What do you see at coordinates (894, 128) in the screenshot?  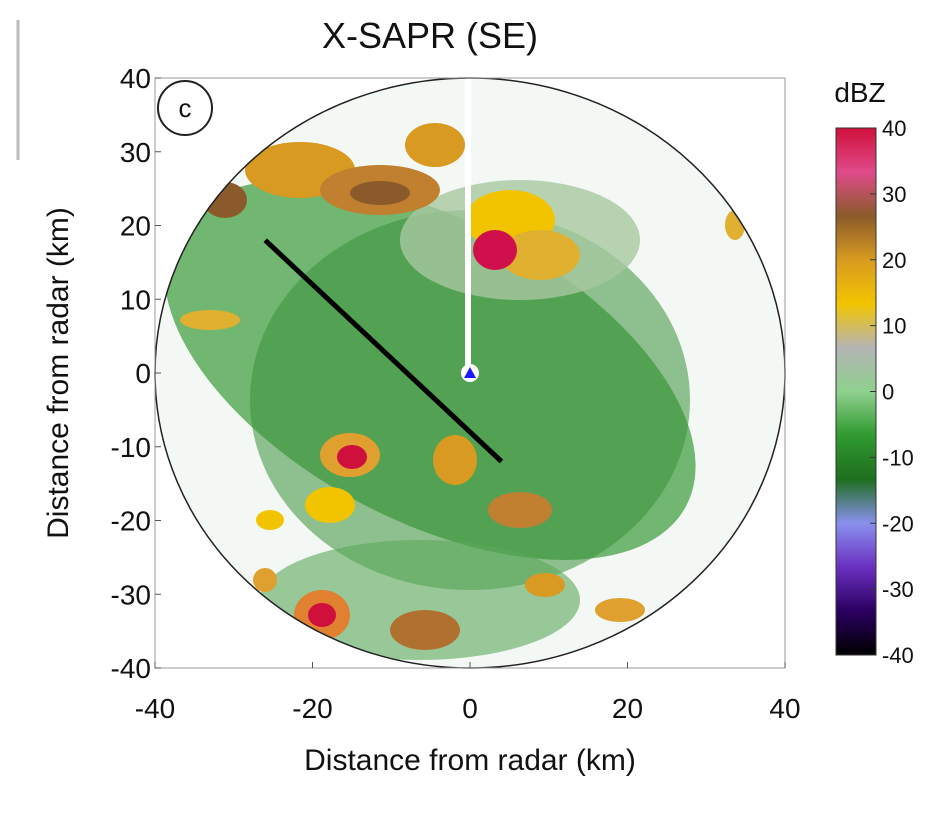 I see `colorbar-tick-label: 40` at bounding box center [894, 128].